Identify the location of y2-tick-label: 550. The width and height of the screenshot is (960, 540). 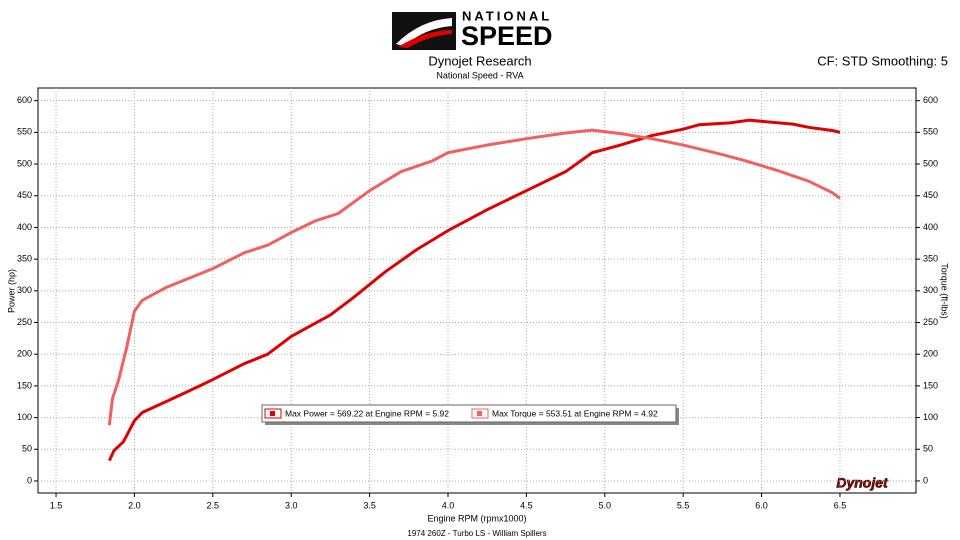
(930, 132).